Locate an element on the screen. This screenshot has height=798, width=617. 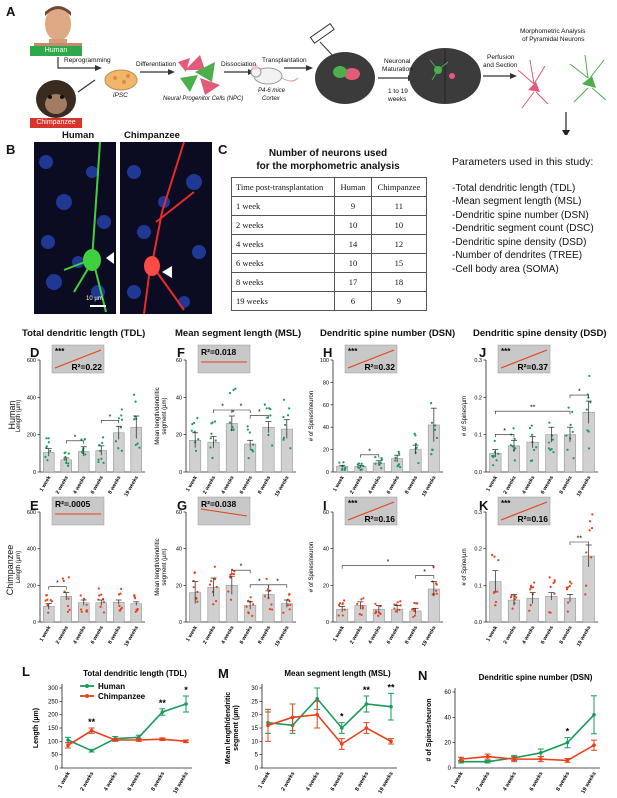
chart-title: Dendritic spine number (DSN) is located at coordinates (536, 677).